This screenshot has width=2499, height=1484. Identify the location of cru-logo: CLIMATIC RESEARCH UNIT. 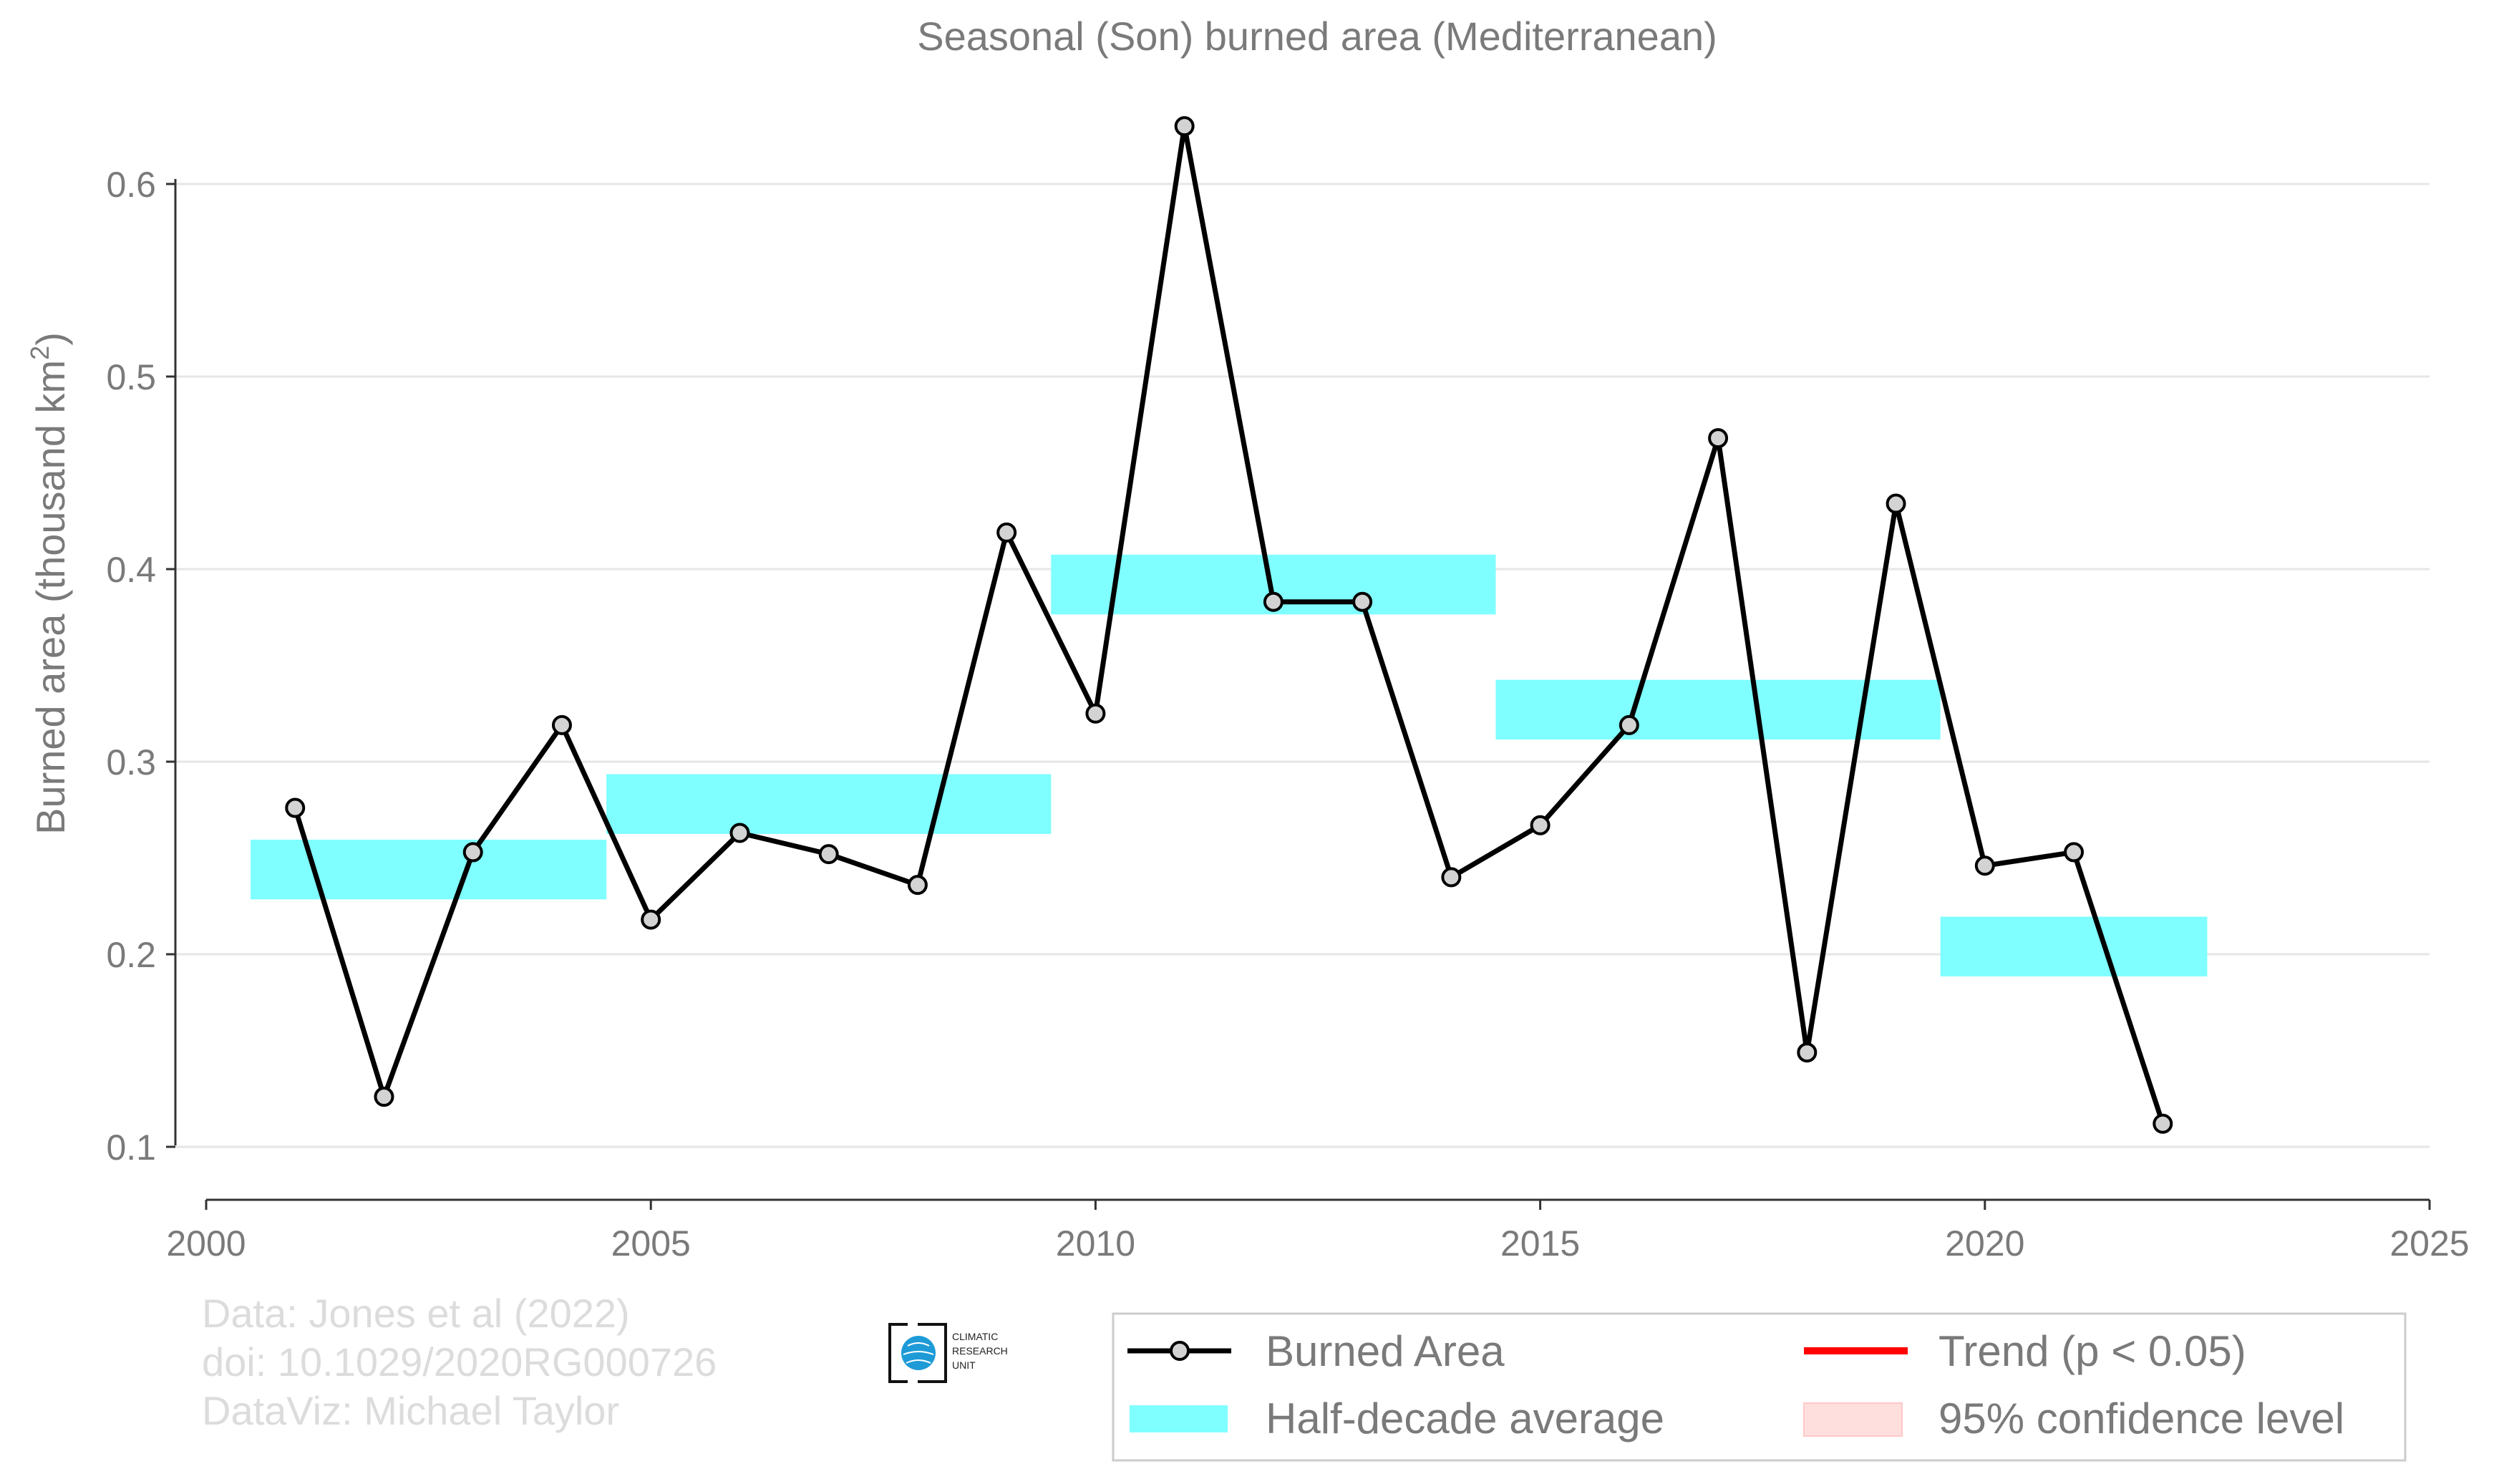
(948, 1353).